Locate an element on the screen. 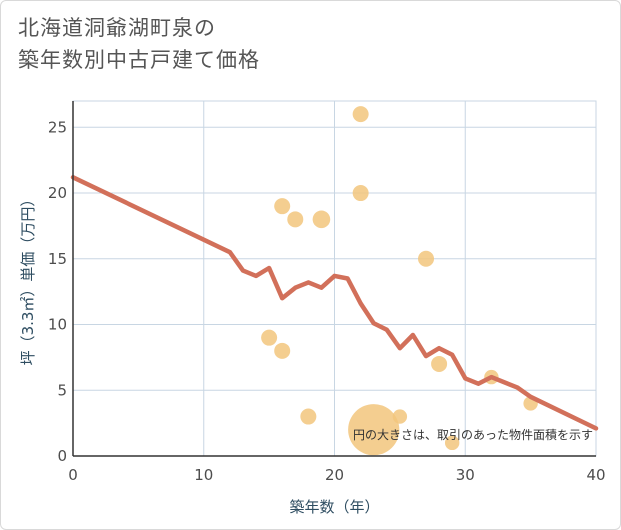 This screenshot has height=530, width=621. size-legend-note: 円の大きさは、取引のあった物件面積を示す is located at coordinates (473, 434).